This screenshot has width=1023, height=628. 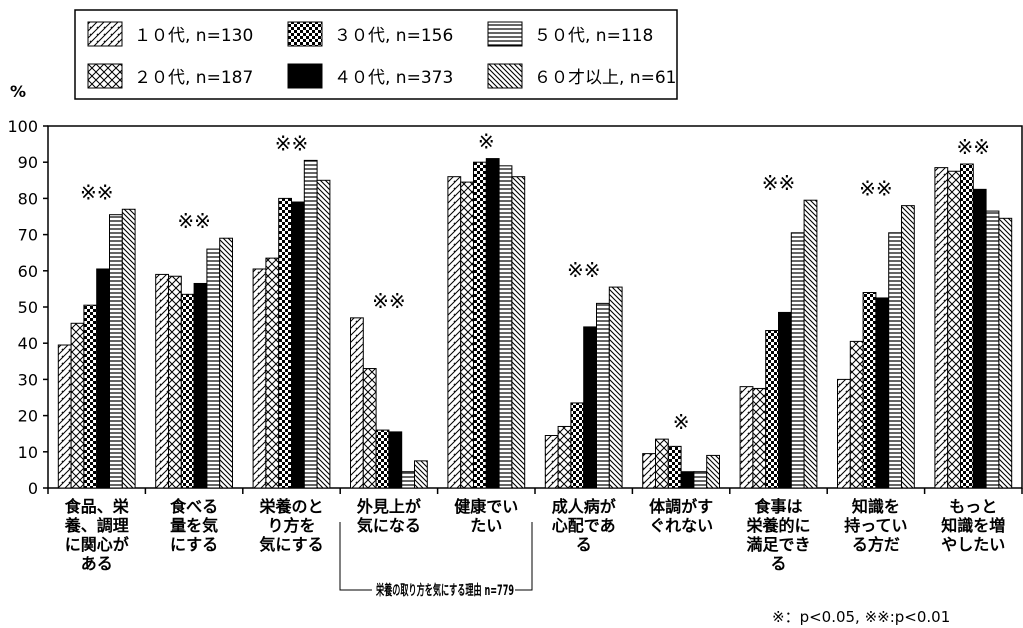 I want to click on category-label: ある, so click(x=97, y=563).